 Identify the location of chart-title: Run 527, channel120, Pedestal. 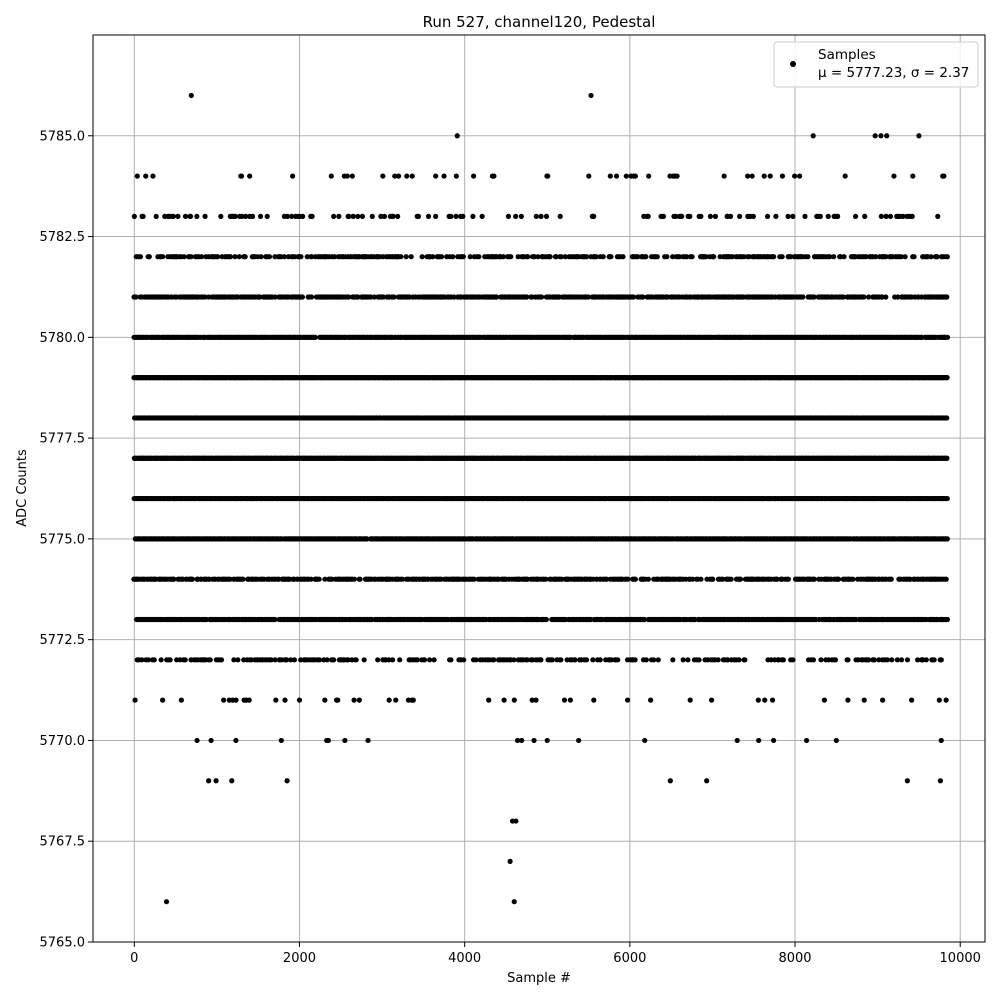
(539, 22).